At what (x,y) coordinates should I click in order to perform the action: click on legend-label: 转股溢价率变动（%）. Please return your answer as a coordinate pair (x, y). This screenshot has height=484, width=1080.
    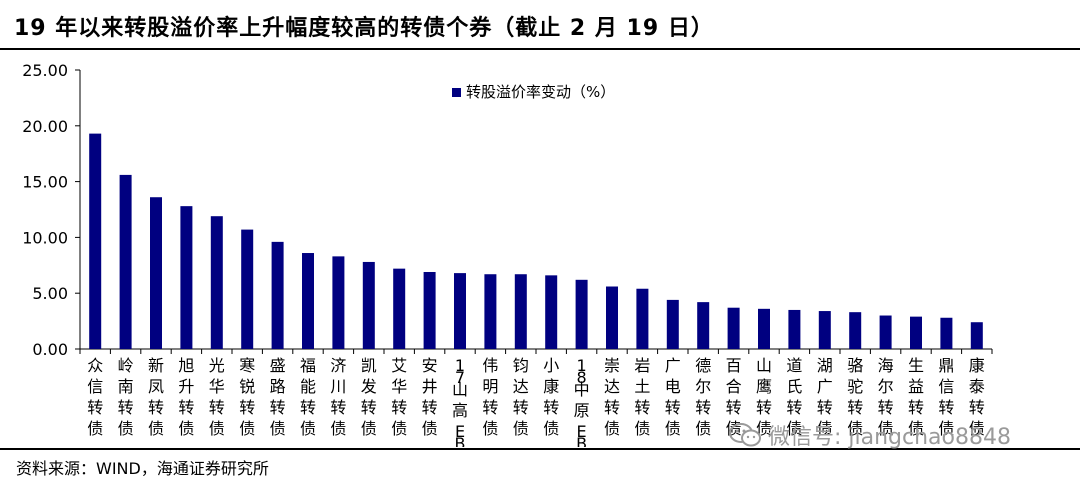
    Looking at the image, I should click on (540, 92).